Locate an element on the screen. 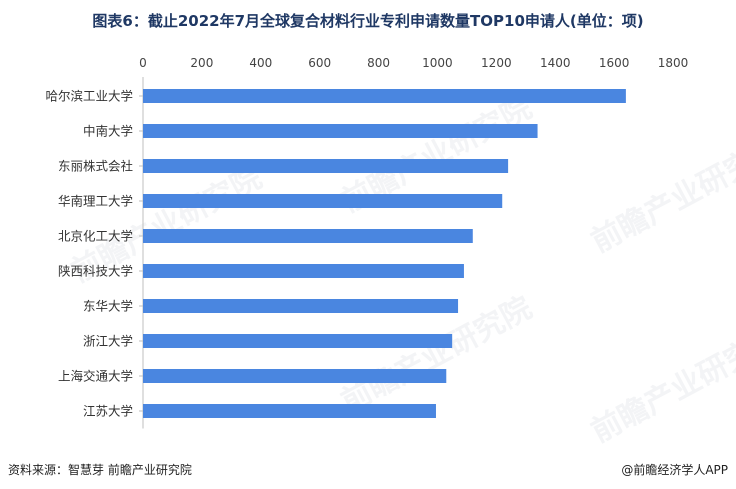 This screenshot has width=736, height=489. x-tick-label: 1200 is located at coordinates (496, 63).